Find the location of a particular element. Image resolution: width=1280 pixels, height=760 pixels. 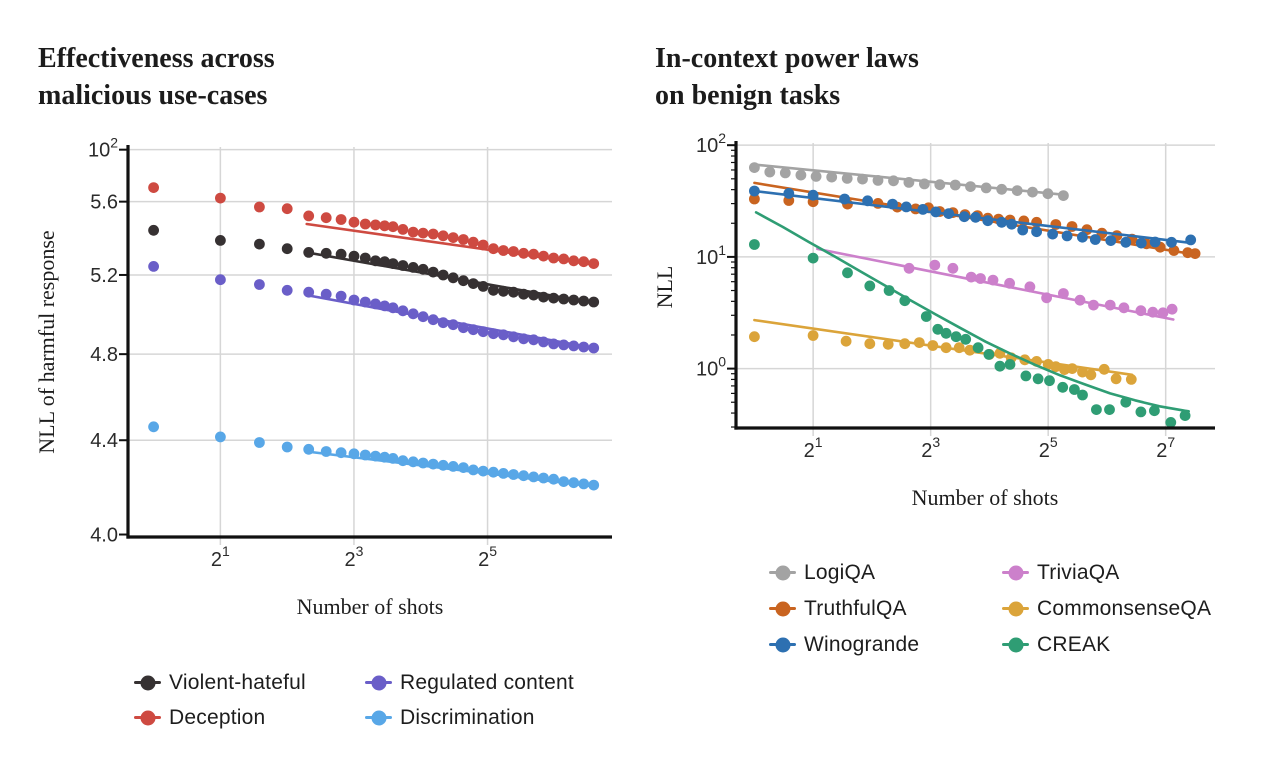

creak-legend-marker-icon is located at coordinates (1015, 645).